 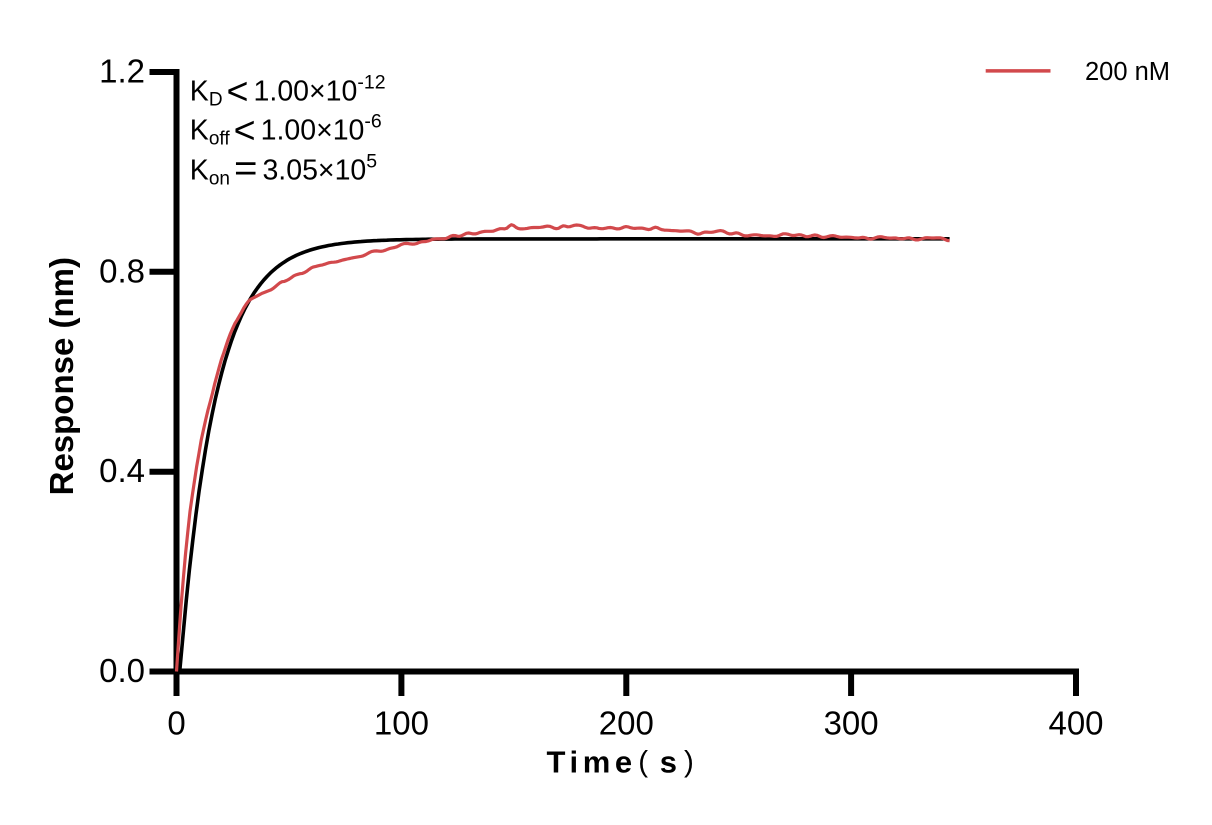 What do you see at coordinates (668, 762) in the screenshot?
I see `svg-text: s` at bounding box center [668, 762].